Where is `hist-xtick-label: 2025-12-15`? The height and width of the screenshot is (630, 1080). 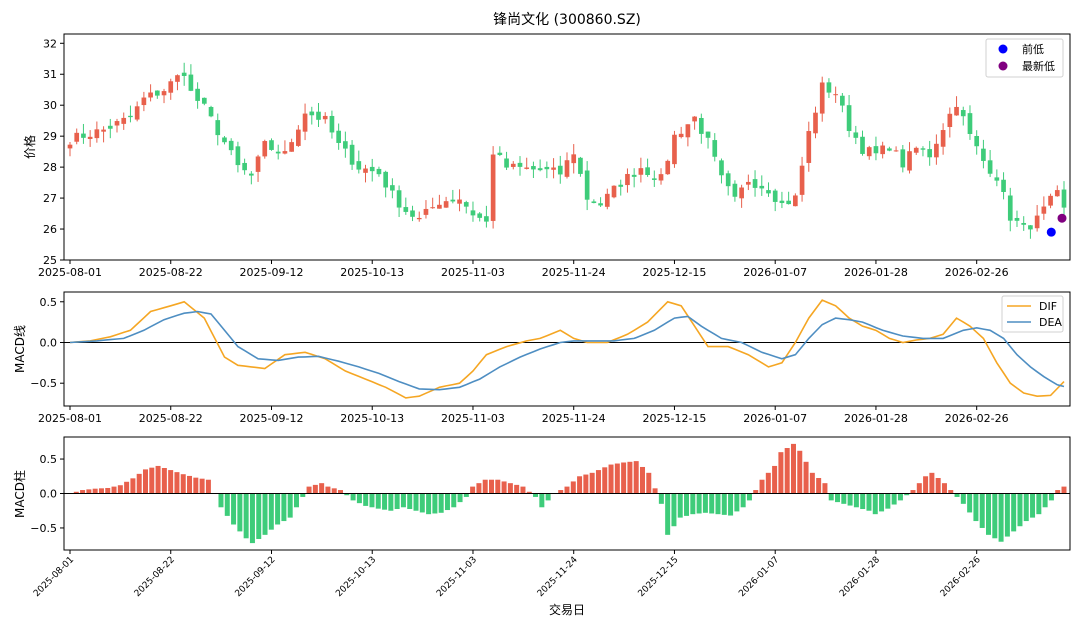
hist-xtick-label: 2025-12-15 is located at coordinates (659, 577).